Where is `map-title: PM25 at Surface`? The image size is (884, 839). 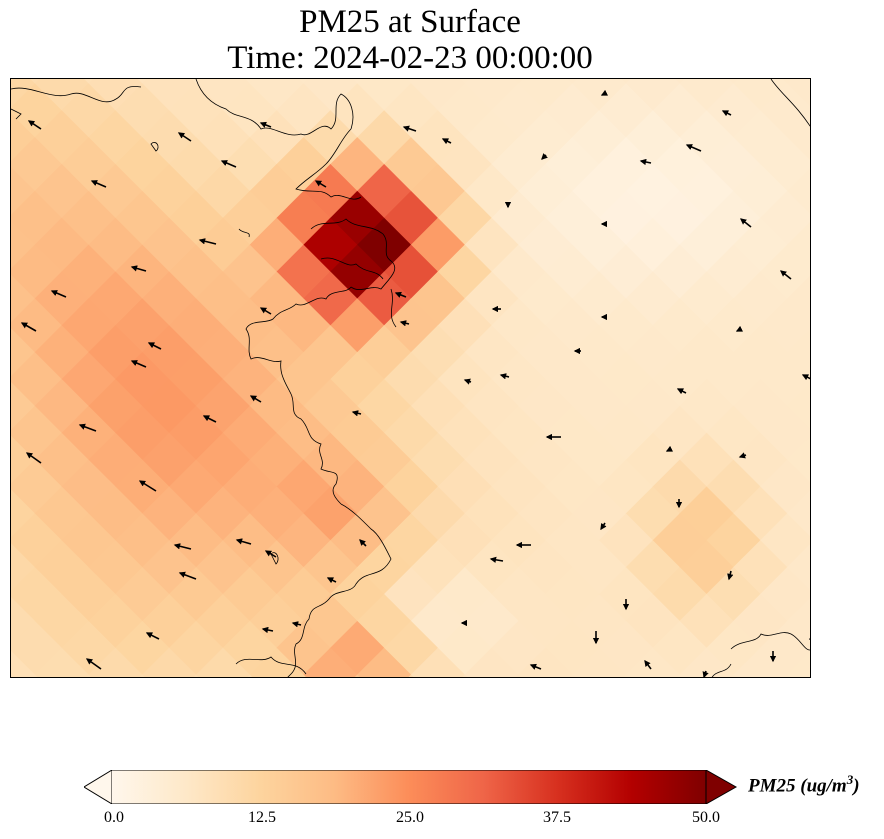 map-title: PM25 at Surface is located at coordinates (410, 22).